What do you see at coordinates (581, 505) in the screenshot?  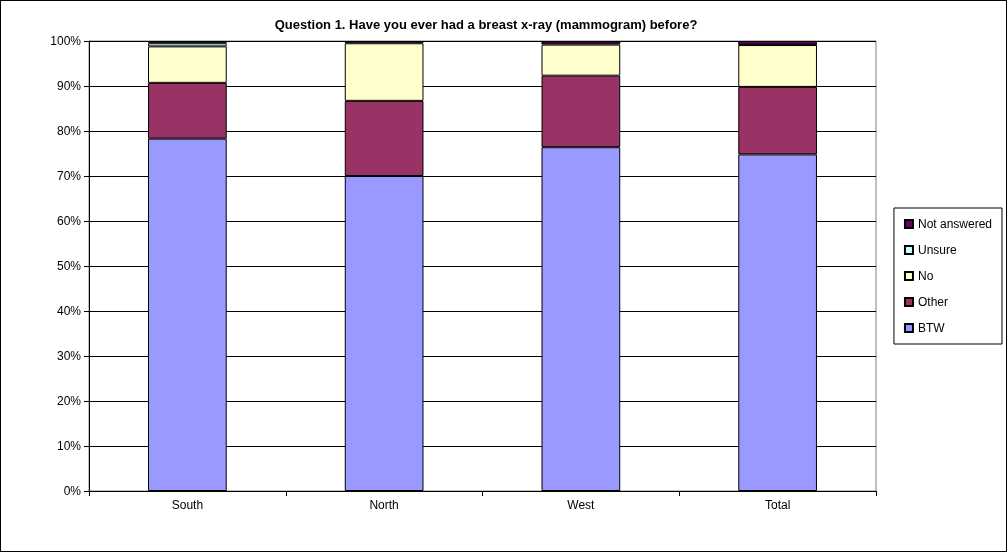 I see `x-tick-label: West` at bounding box center [581, 505].